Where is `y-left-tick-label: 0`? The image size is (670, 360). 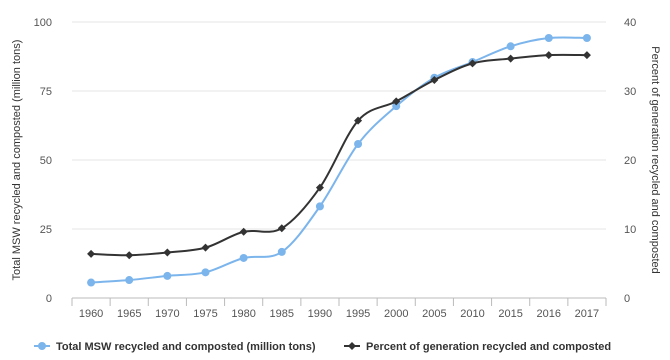
y-left-tick-label: 0 is located at coordinates (49, 299).